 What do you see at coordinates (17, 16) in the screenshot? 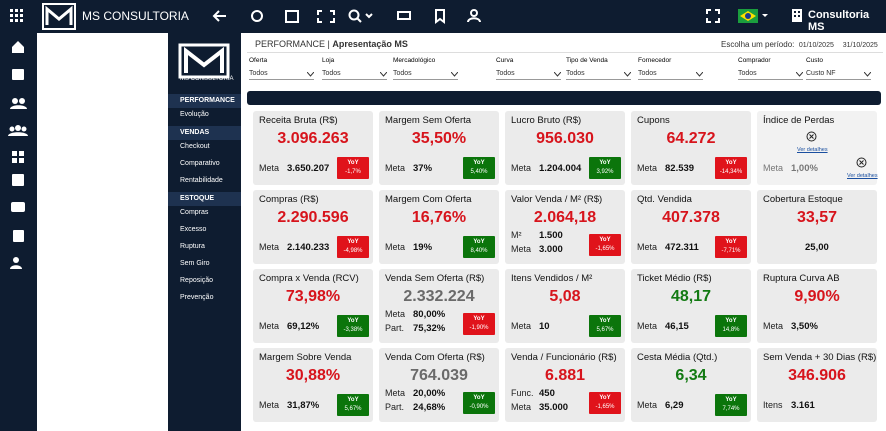
I see `apps-icon` at bounding box center [17, 16].